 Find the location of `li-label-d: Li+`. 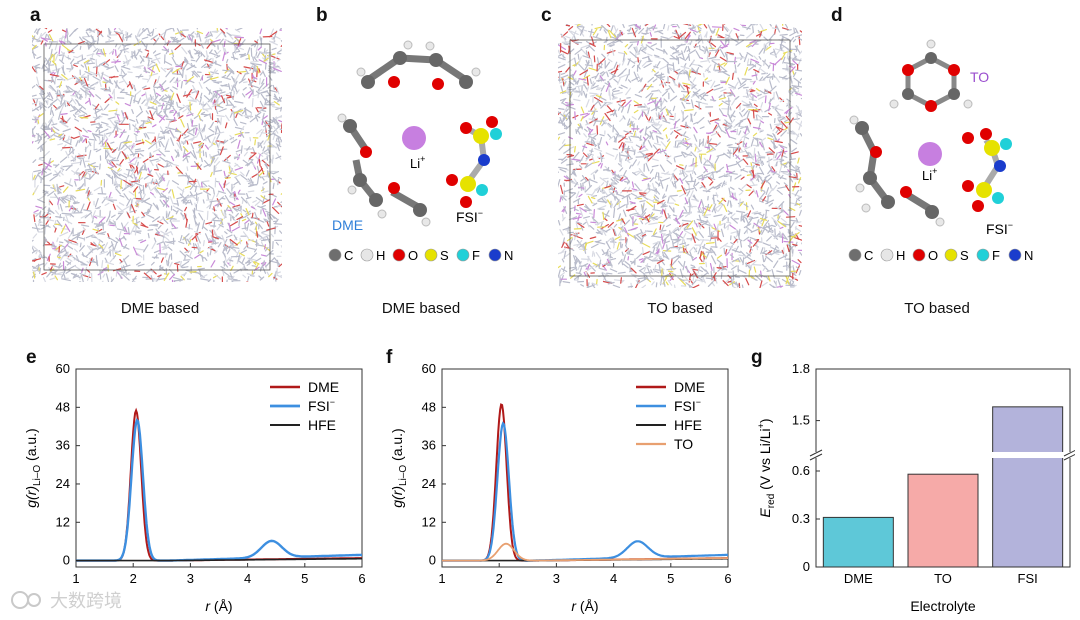

li-label-d: Li+ is located at coordinates (929, 174).